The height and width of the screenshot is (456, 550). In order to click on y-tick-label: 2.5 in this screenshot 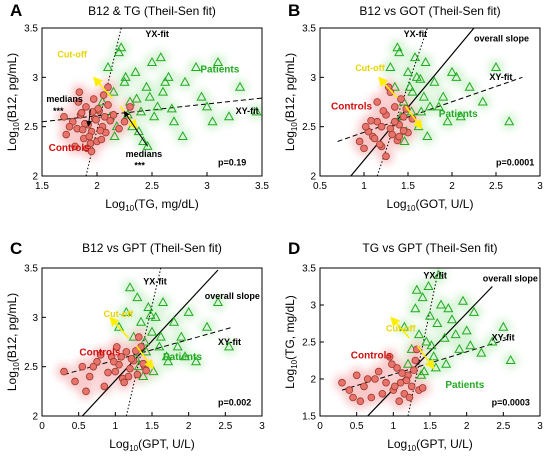, I will do `click(309, 127)`.